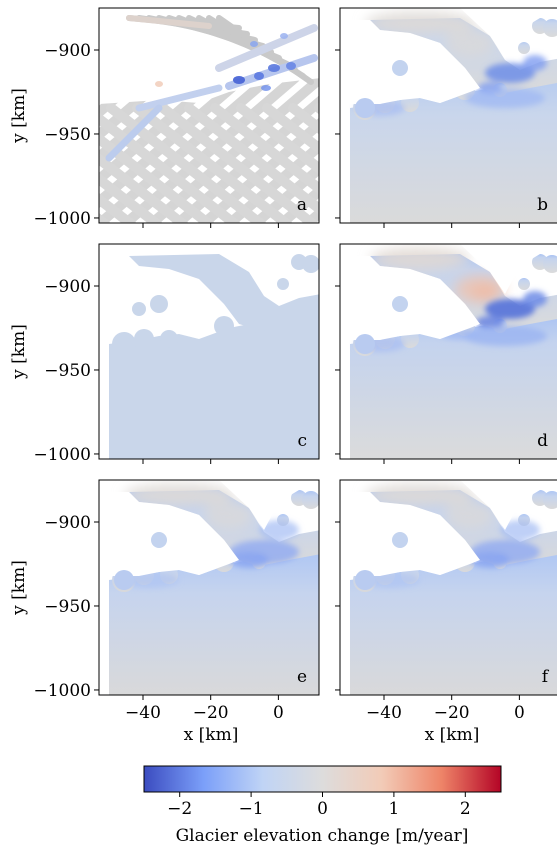 The image size is (557, 847). I want to click on panel-letter: f, so click(546, 677).